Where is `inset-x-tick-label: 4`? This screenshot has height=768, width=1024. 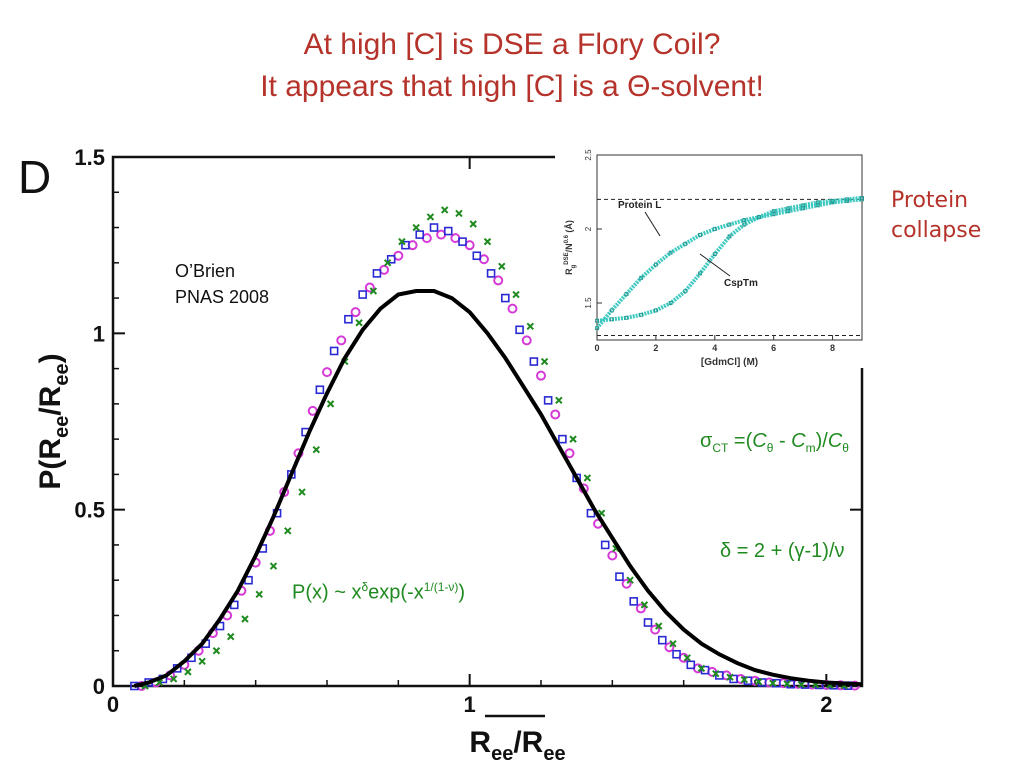
inset-x-tick-label: 4 is located at coordinates (714, 348).